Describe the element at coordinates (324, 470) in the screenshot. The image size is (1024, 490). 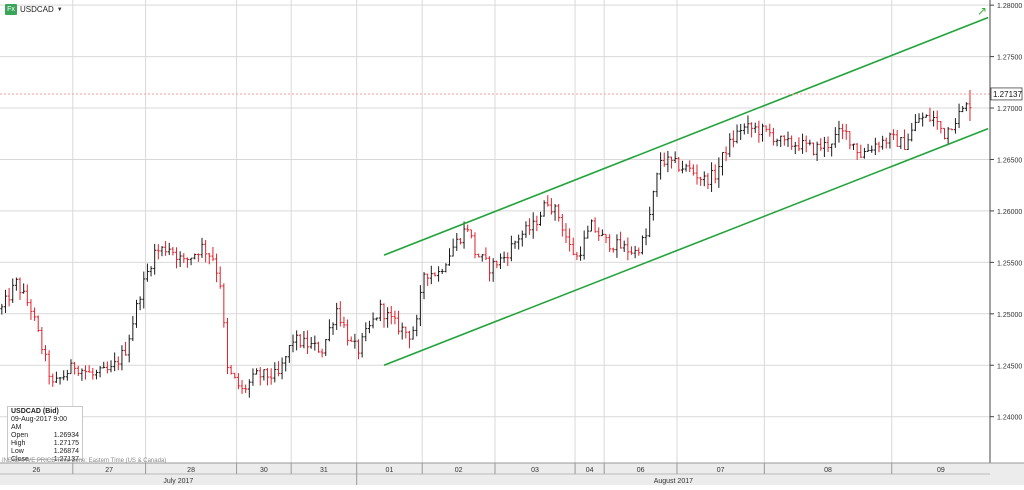
I see `day-label: 31` at that location.